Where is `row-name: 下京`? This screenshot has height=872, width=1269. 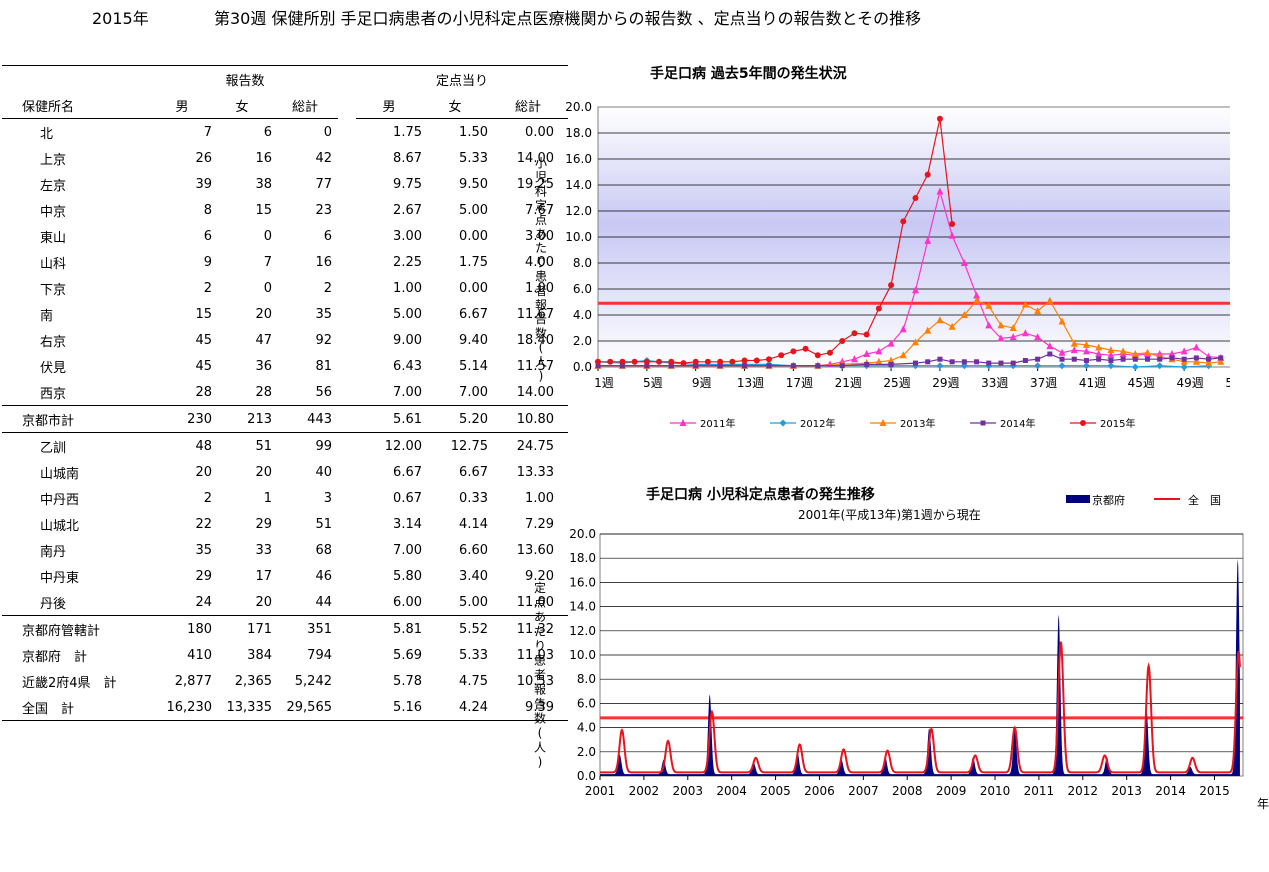 row-name: 下京 is located at coordinates (53, 290).